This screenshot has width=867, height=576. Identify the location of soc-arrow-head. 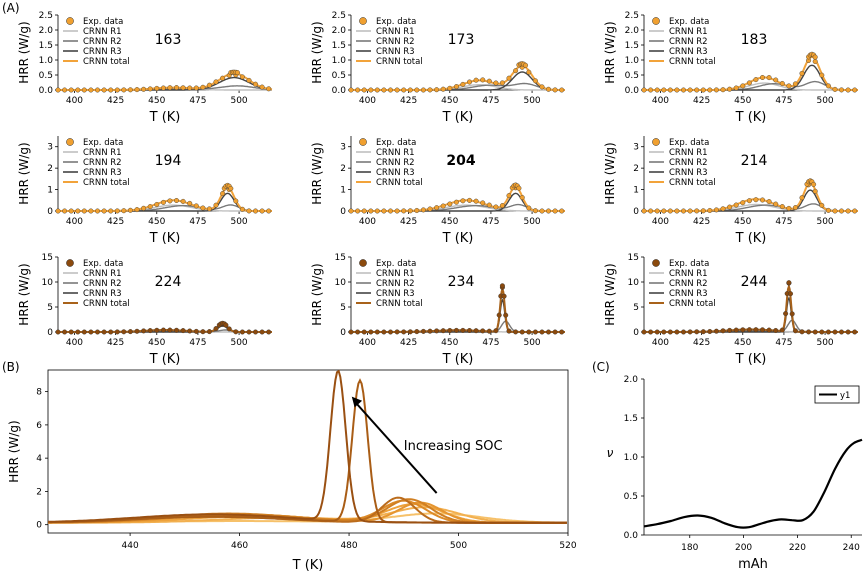
(357, 402).